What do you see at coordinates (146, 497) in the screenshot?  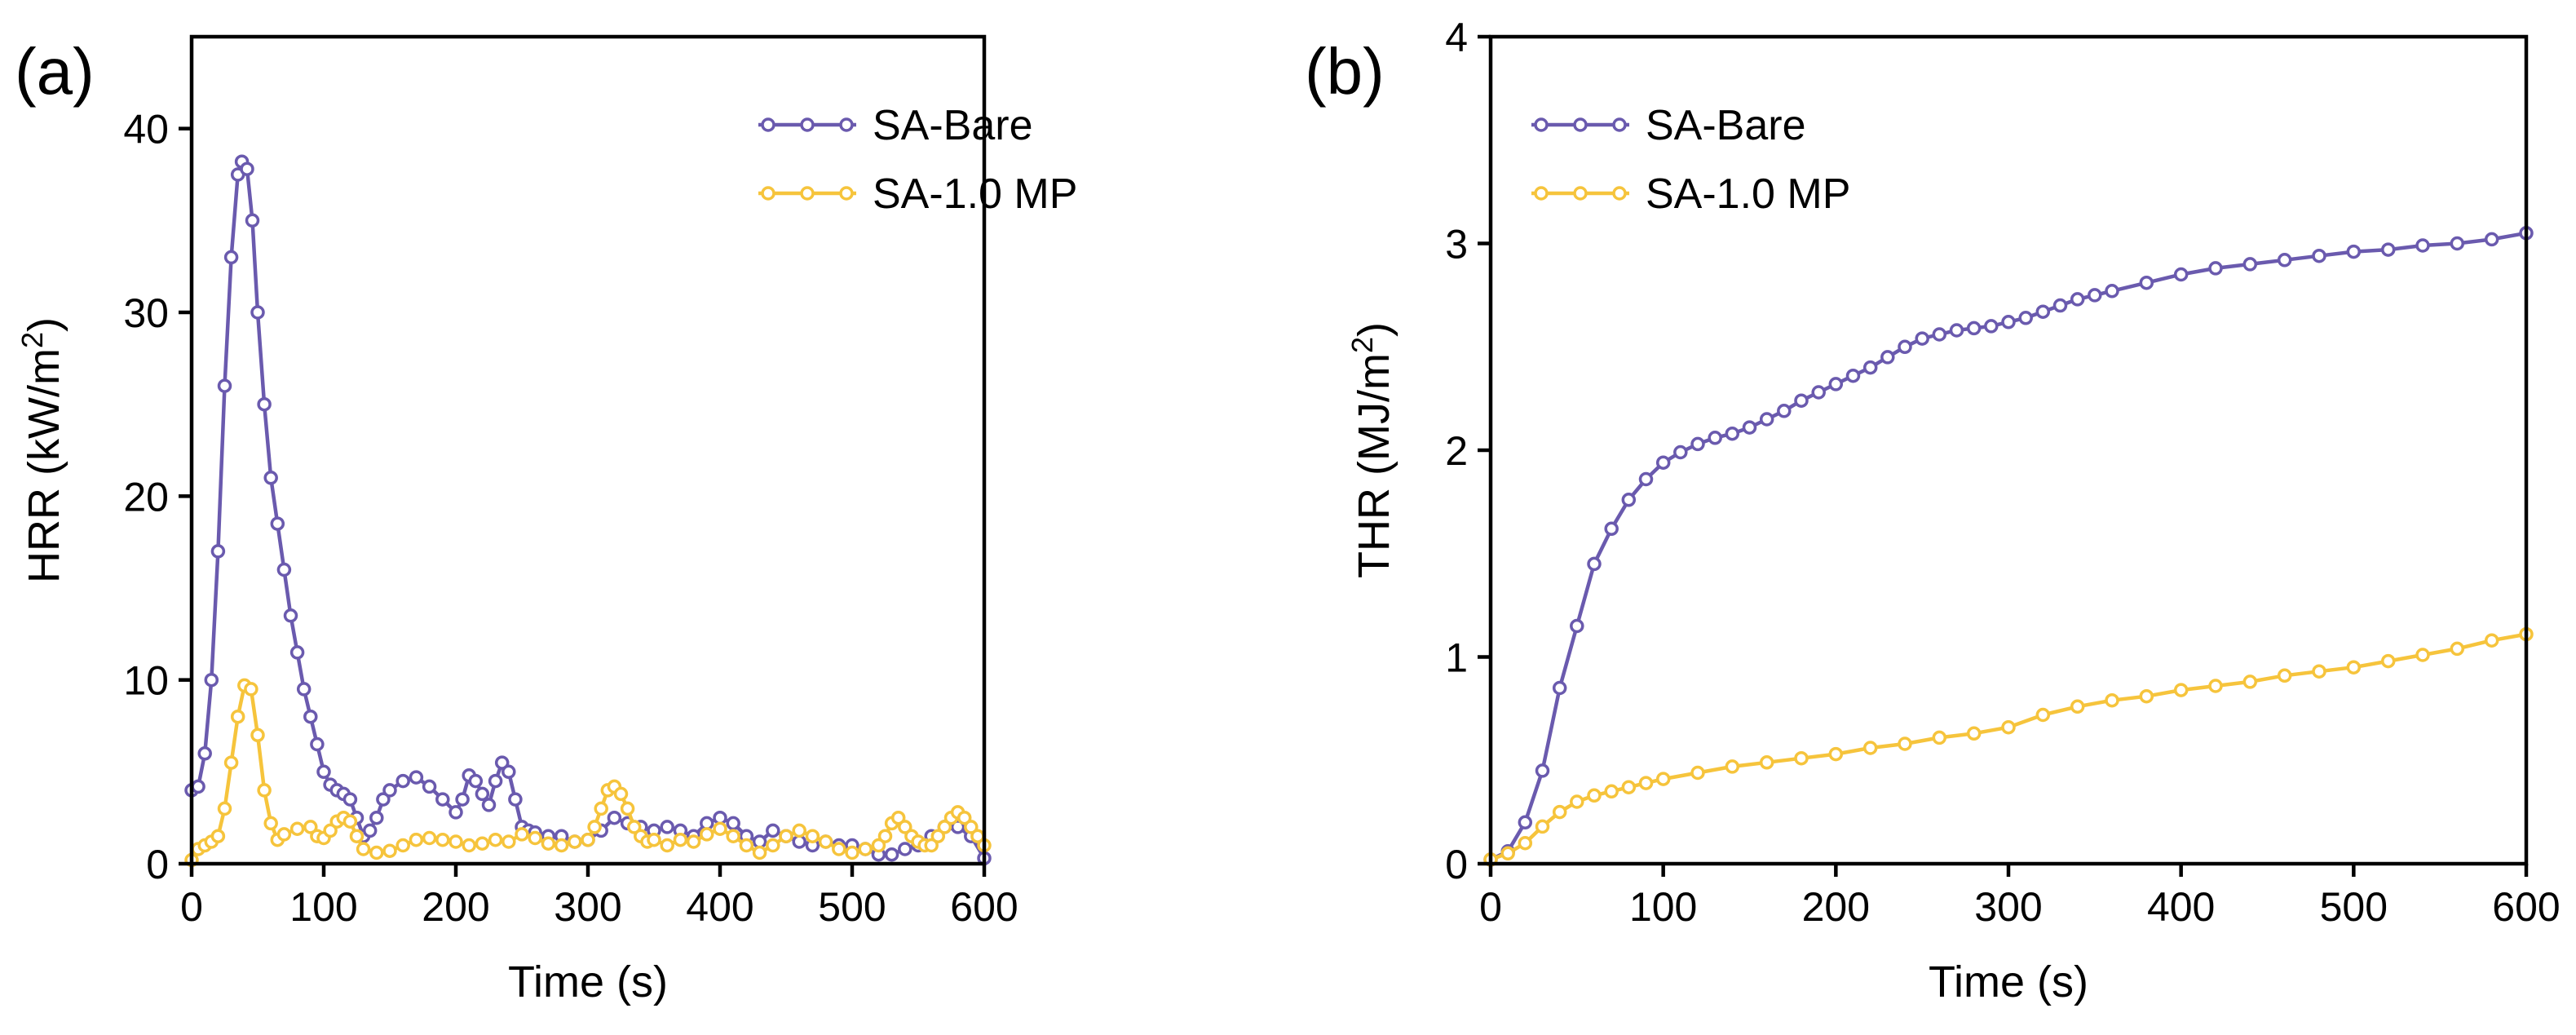 I see `y-tick-label: 20` at bounding box center [146, 497].